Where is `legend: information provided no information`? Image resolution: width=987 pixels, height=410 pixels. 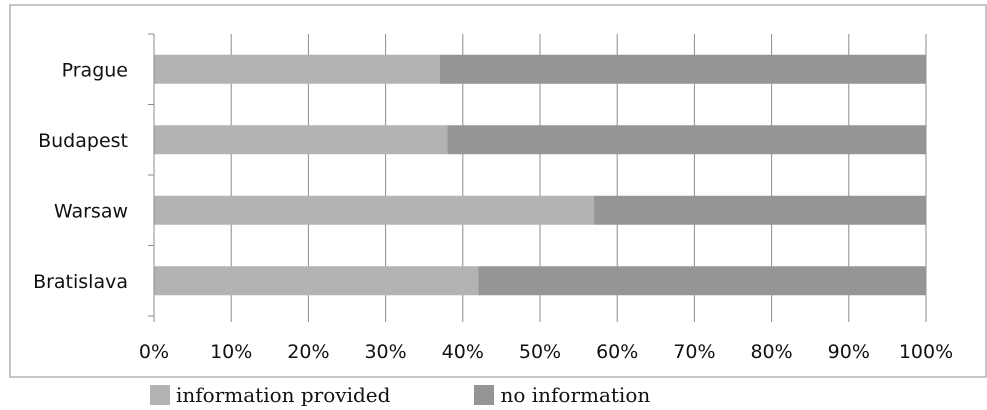 legend: information provided no information is located at coordinates (400, 395).